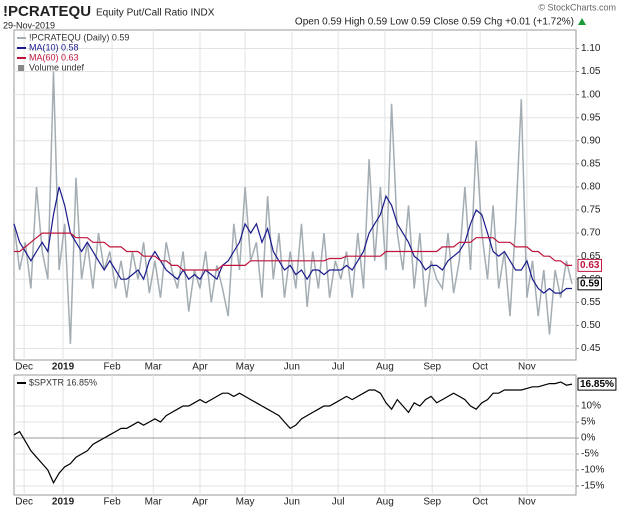 The width and height of the screenshot is (620, 507). I want to click on series-line, so click(293, 251).